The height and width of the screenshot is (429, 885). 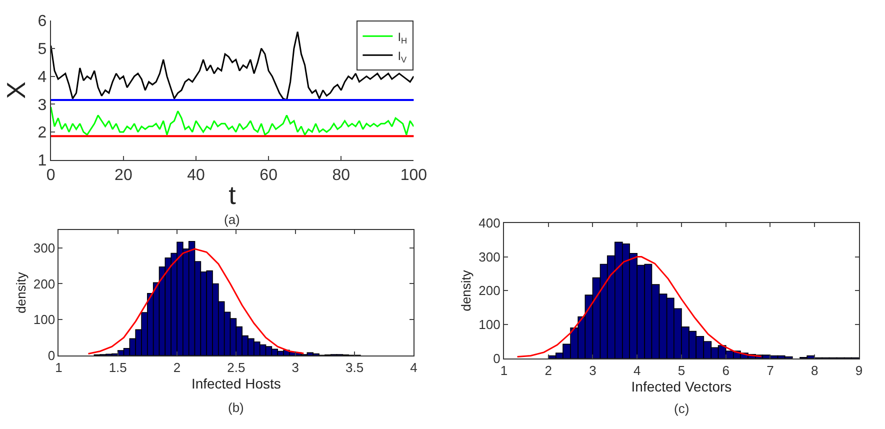 I want to click on x-tick-label: 20, so click(x=123, y=175).